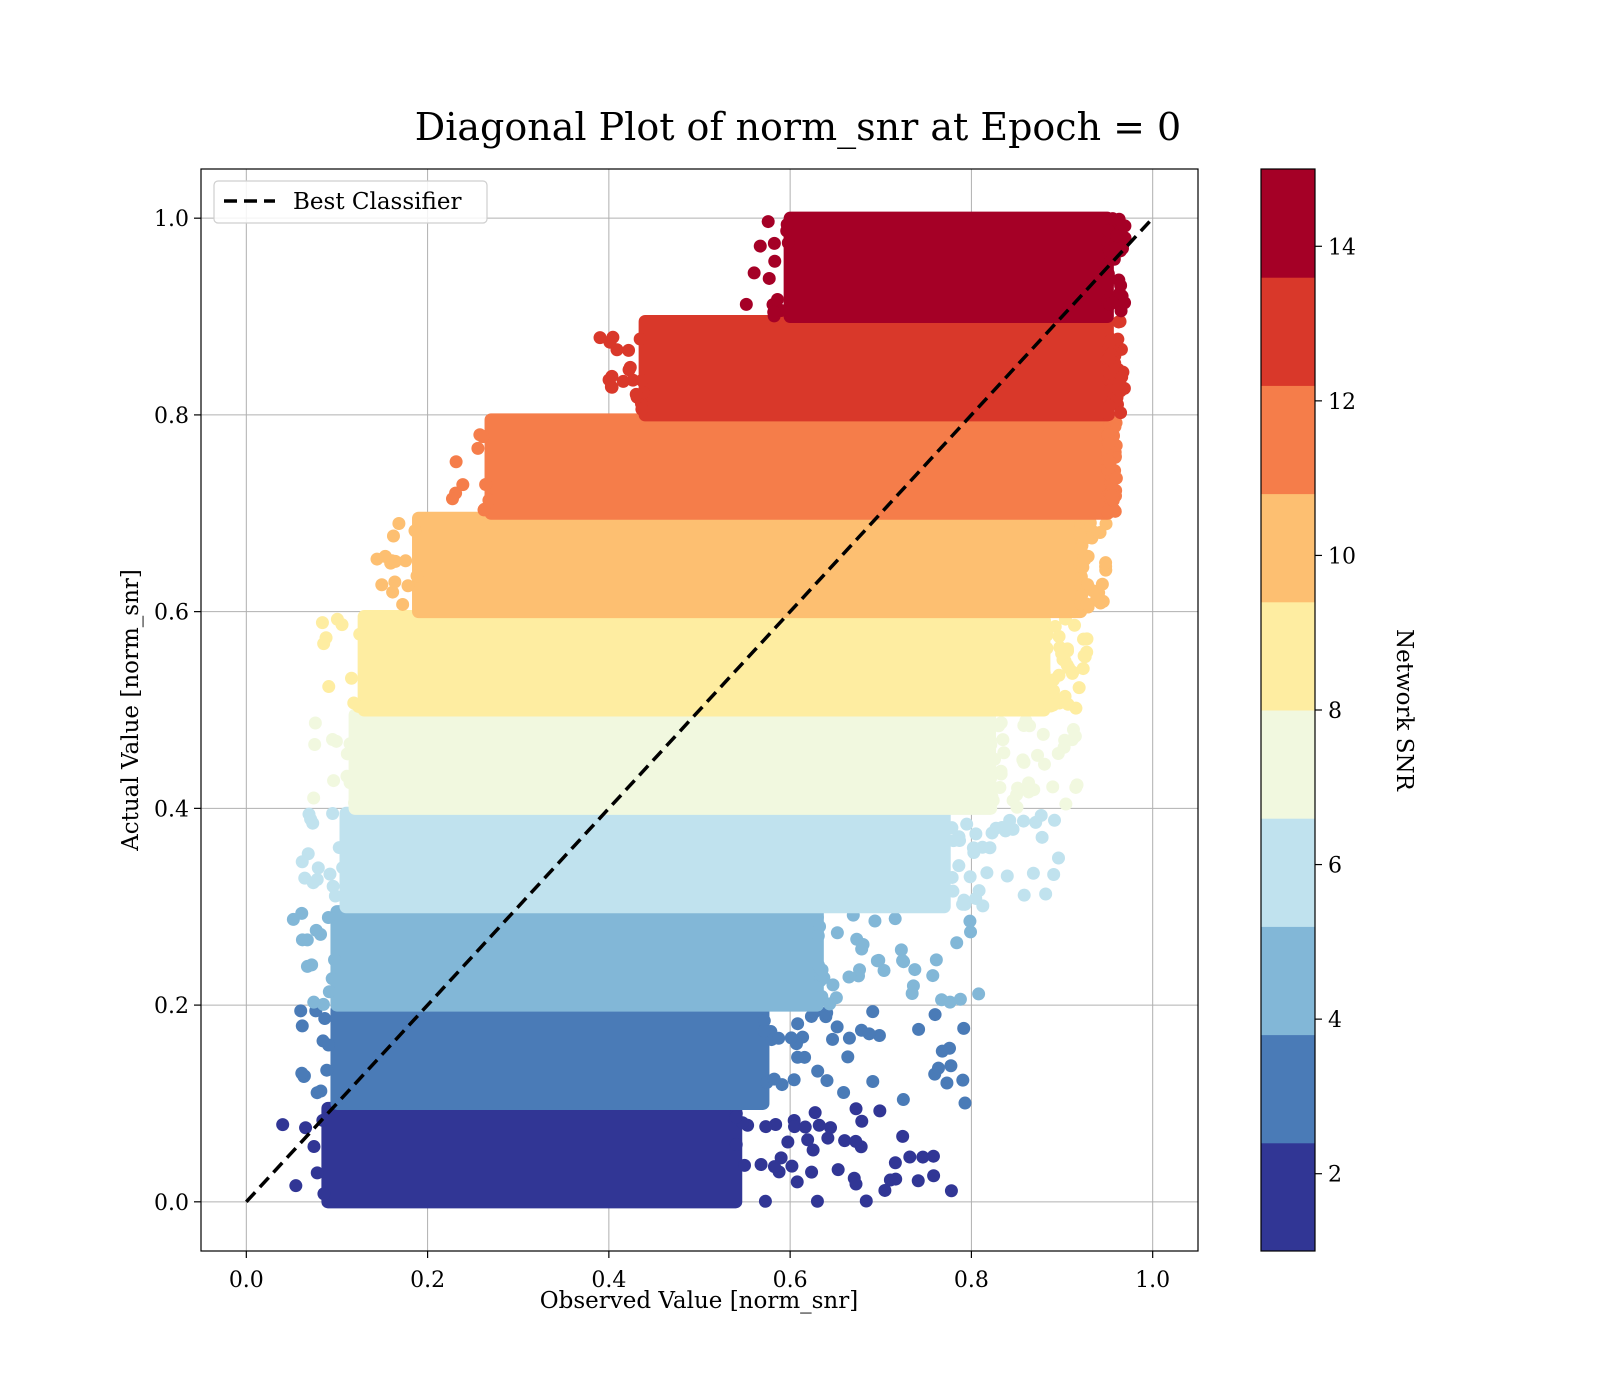  Describe the element at coordinates (1342, 247) in the screenshot. I see `colorbar-tick-label: 14` at that location.